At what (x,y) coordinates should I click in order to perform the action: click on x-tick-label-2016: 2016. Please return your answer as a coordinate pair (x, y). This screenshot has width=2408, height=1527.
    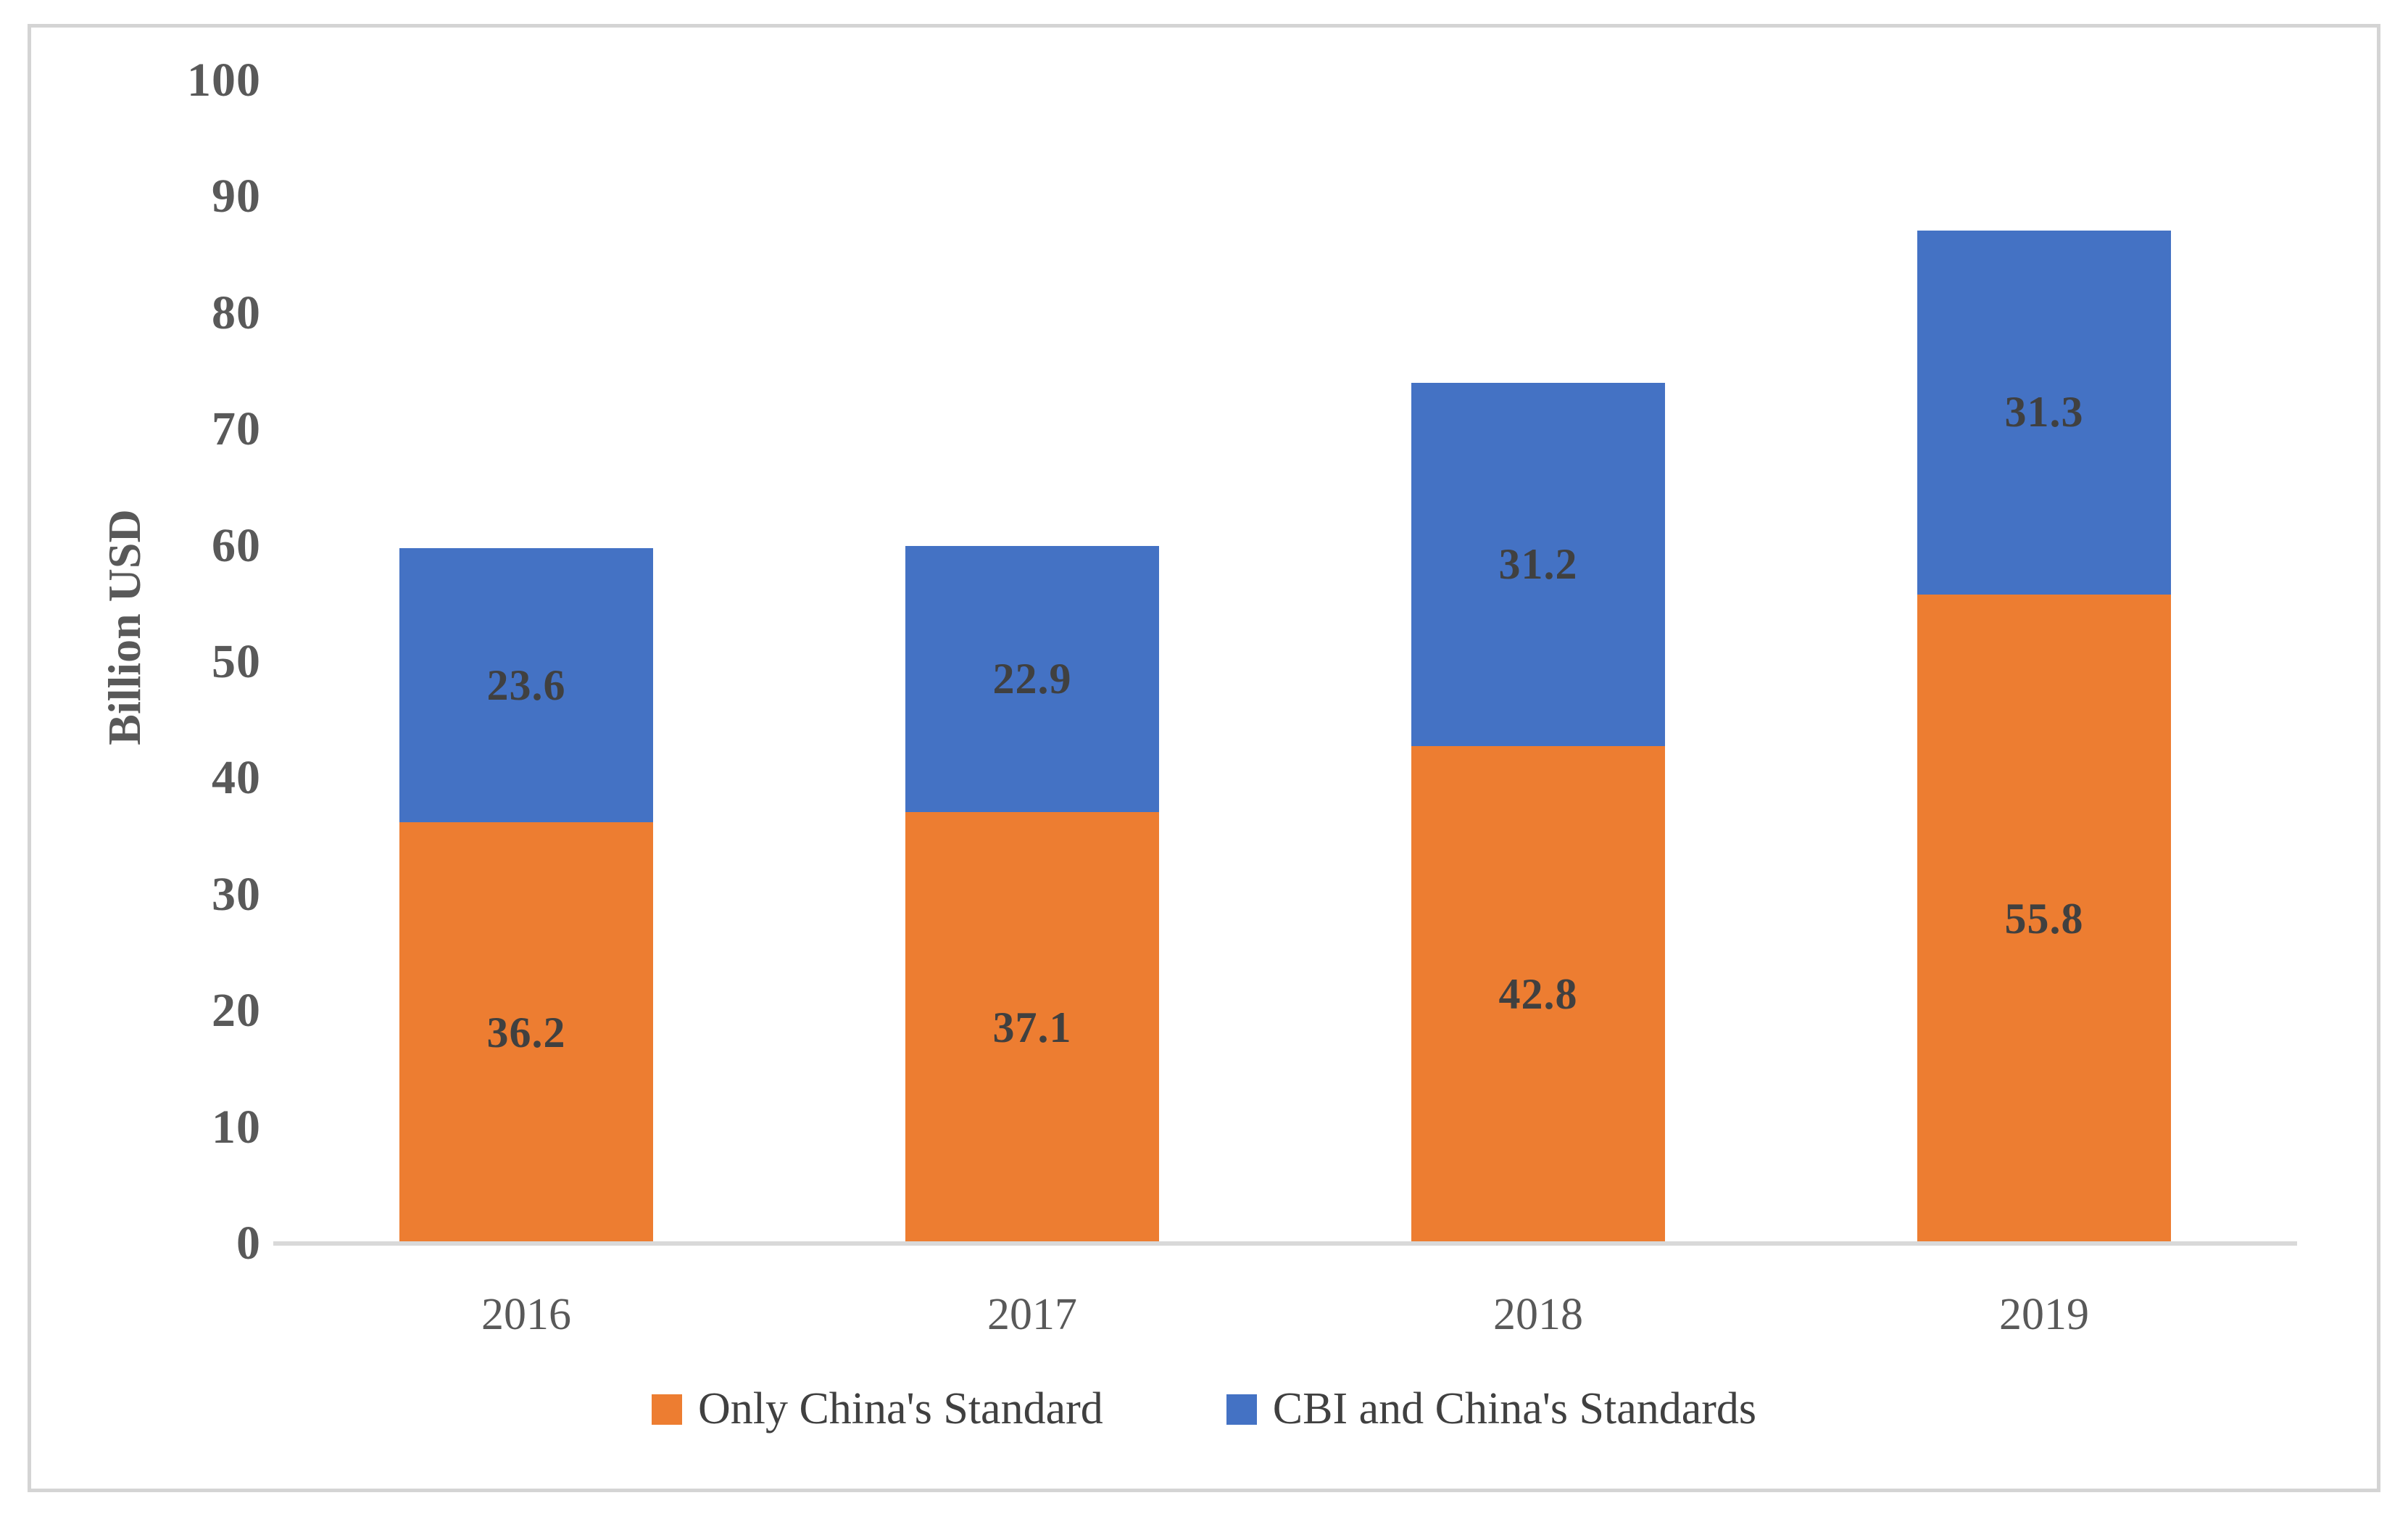
    Looking at the image, I should click on (526, 1314).